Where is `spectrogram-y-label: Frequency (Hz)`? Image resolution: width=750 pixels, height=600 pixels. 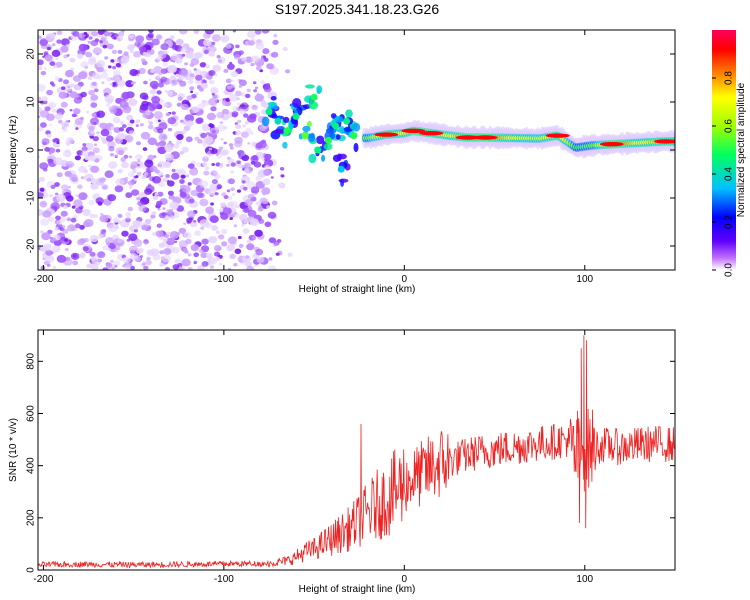 spectrogram-y-label: Frequency (Hz) is located at coordinates (13, 150).